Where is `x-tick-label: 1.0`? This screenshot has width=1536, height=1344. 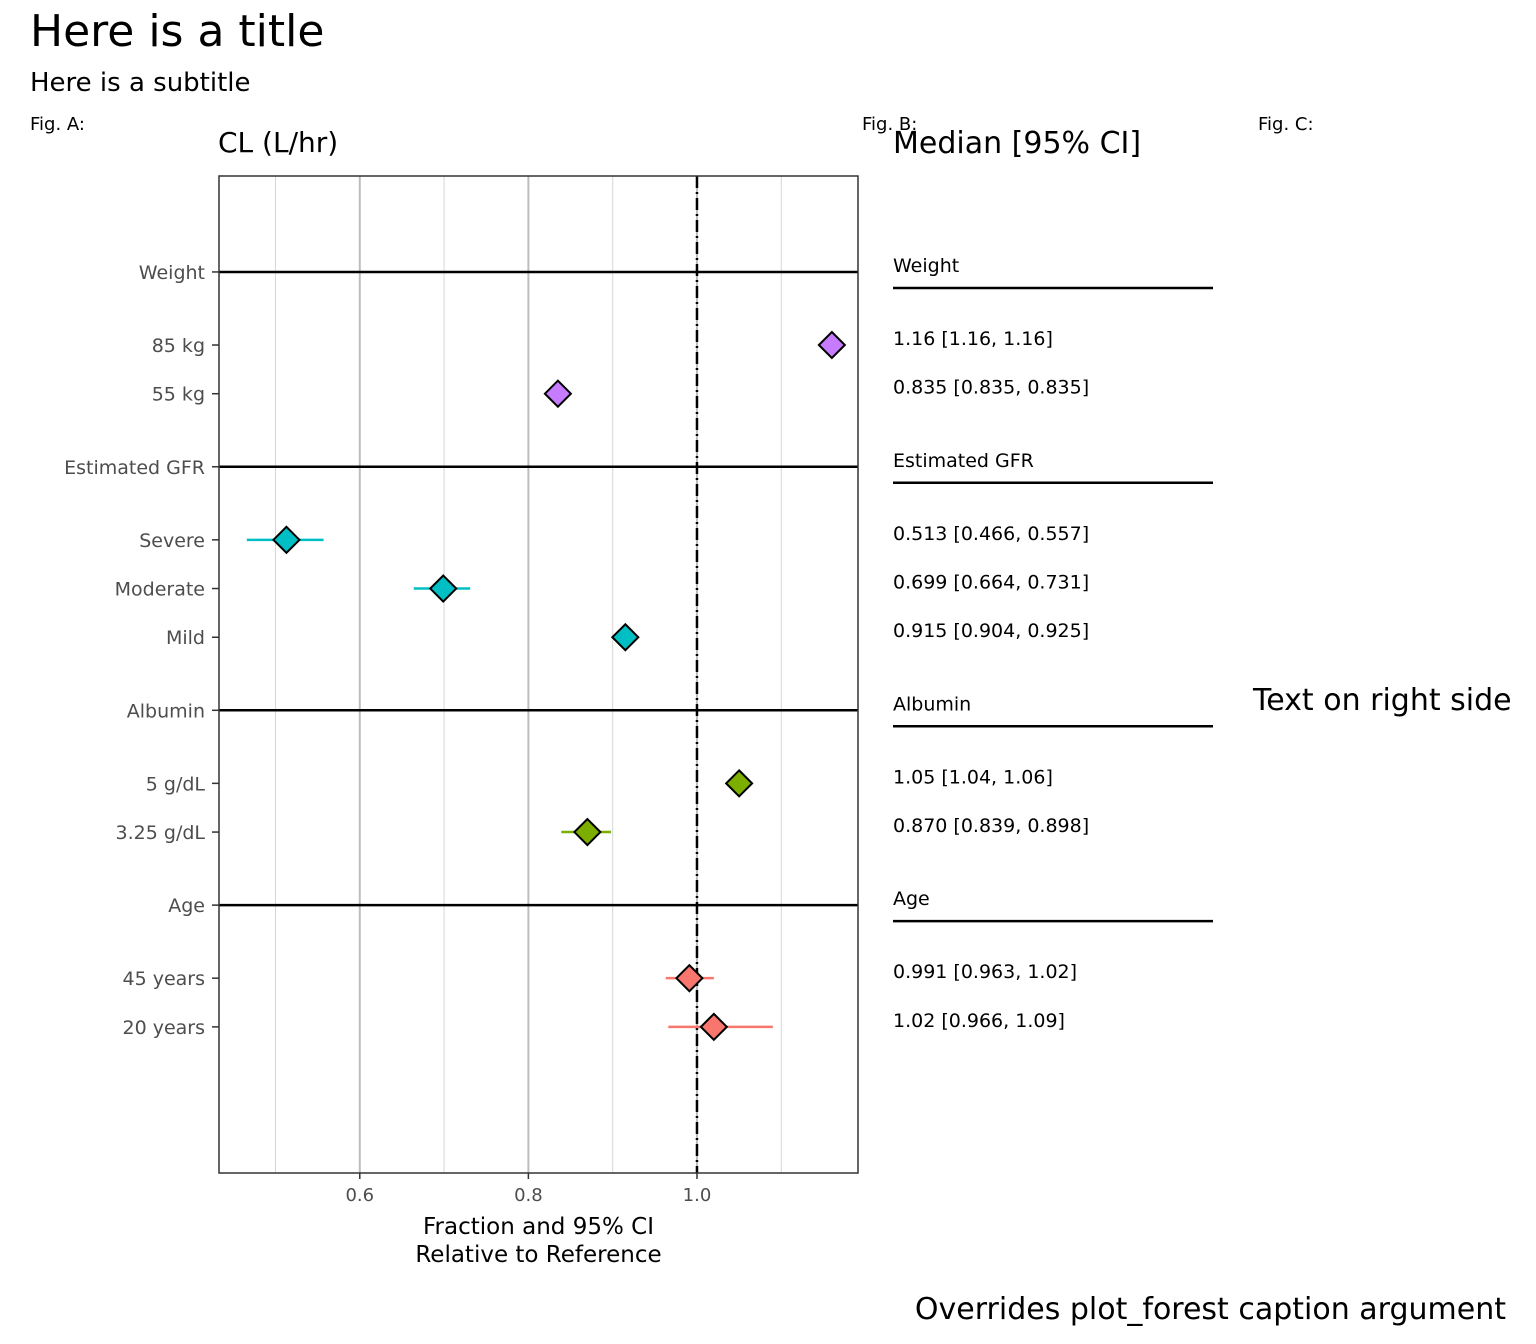
x-tick-label: 1.0 is located at coordinates (697, 1195).